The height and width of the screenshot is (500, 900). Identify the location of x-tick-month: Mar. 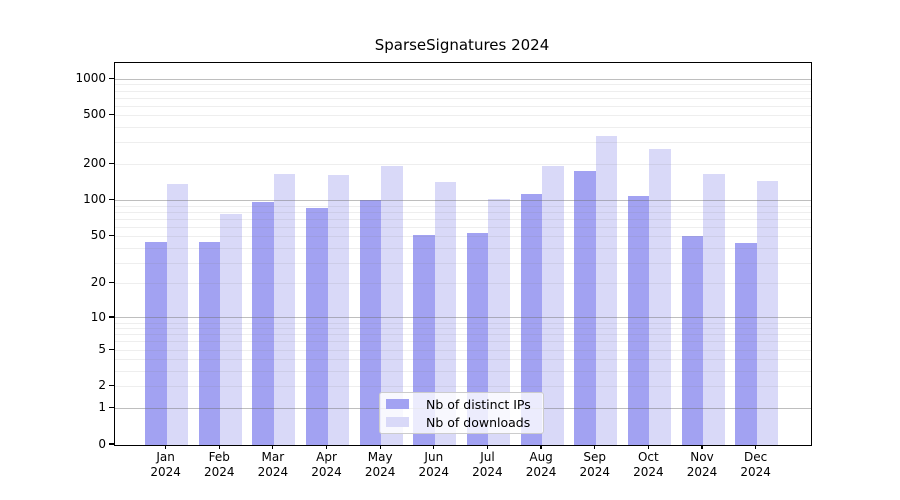
(273, 457).